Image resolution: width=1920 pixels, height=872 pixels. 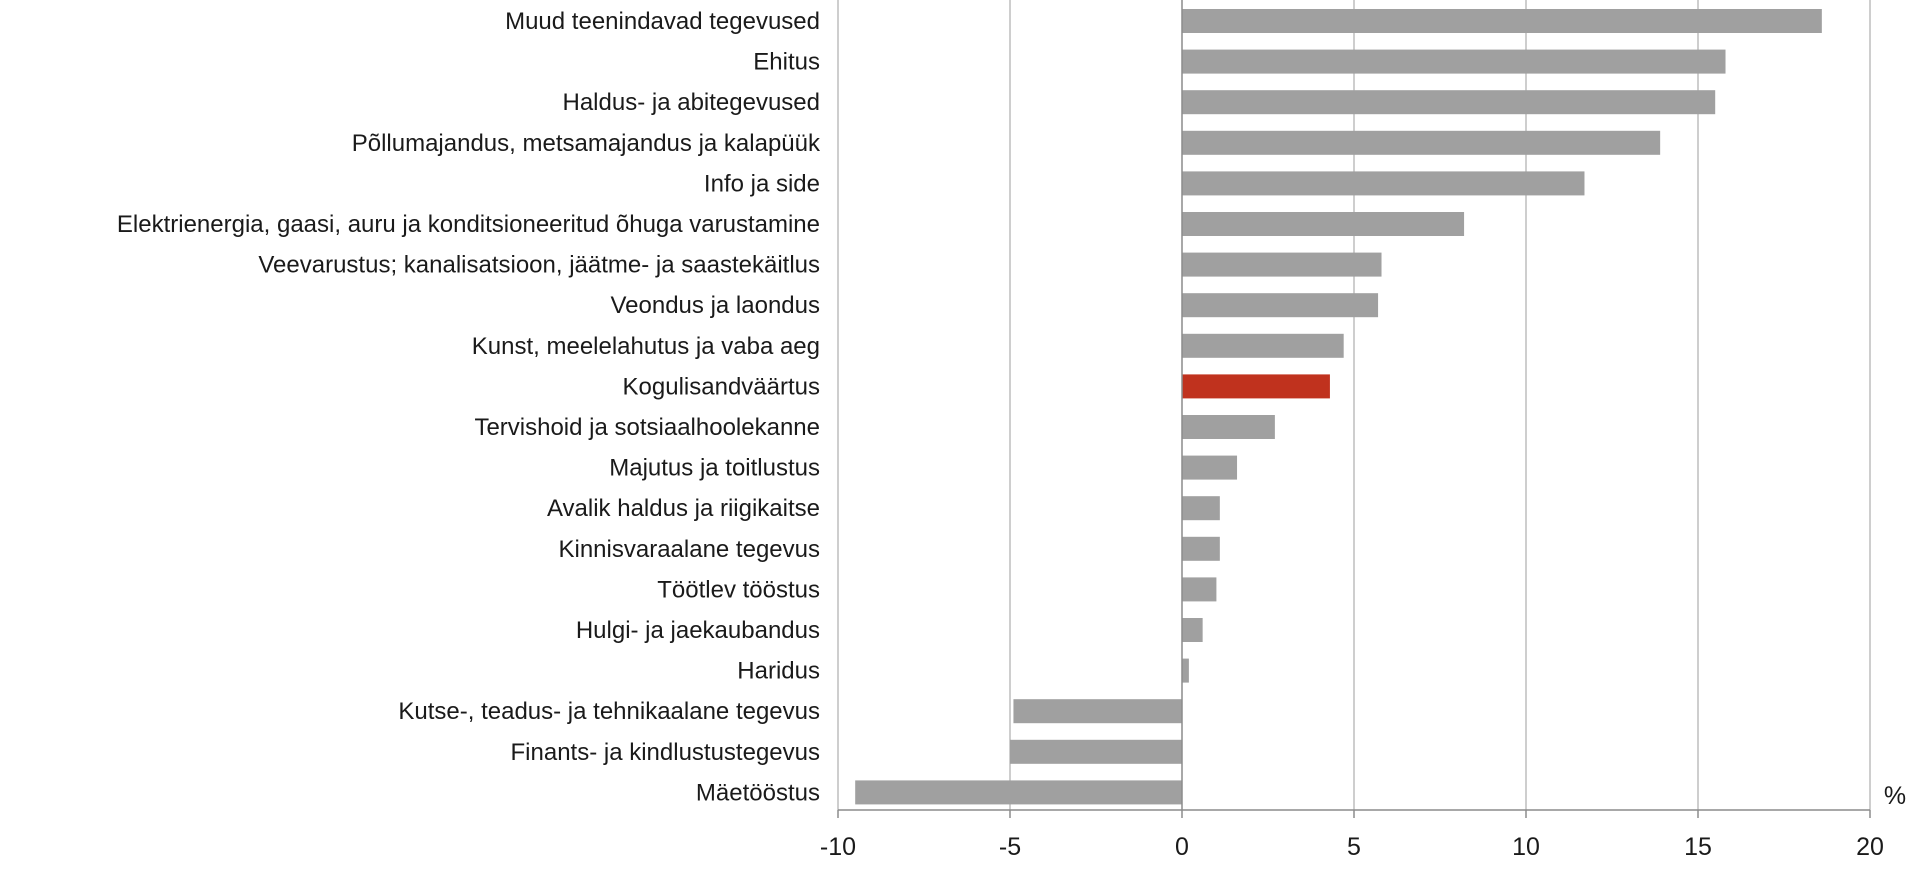 What do you see at coordinates (1256, 386) in the screenshot?
I see `bar-highlight` at bounding box center [1256, 386].